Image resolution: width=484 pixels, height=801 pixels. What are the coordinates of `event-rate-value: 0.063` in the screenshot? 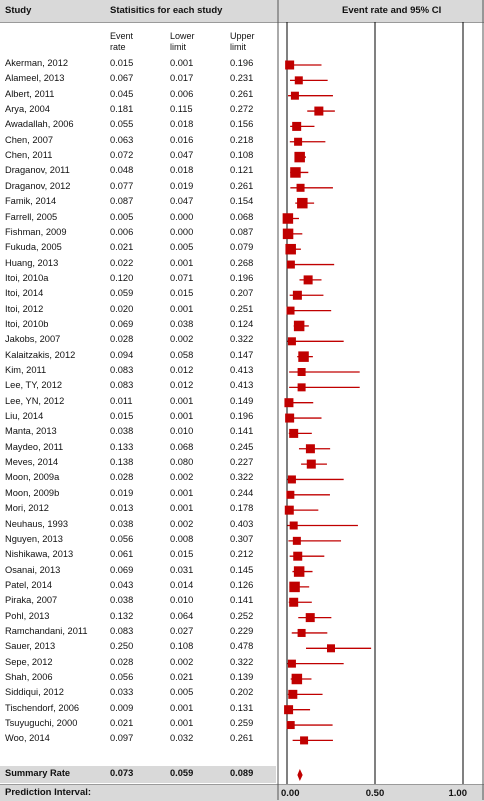 It's located at (122, 139).